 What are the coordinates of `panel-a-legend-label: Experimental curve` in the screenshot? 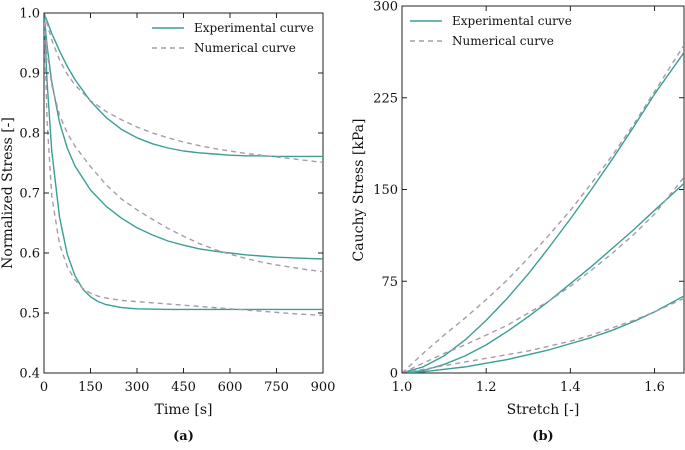 It's located at (254, 28).